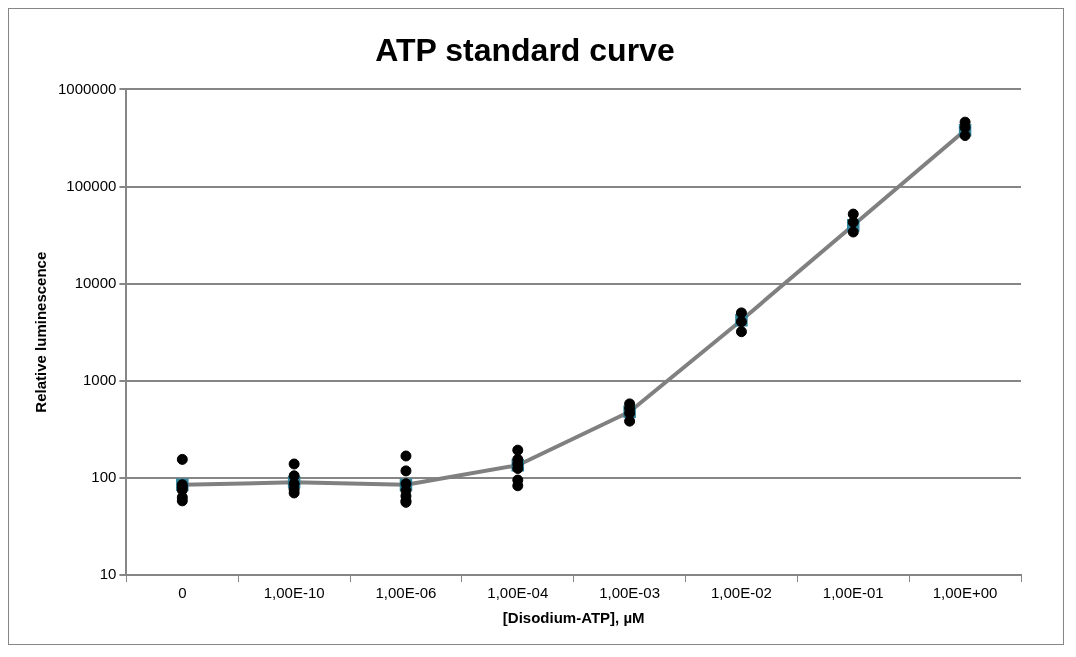 The width and height of the screenshot is (1076, 657). Describe the element at coordinates (95, 282) in the screenshot. I see `y-tick-label: 10000` at that location.